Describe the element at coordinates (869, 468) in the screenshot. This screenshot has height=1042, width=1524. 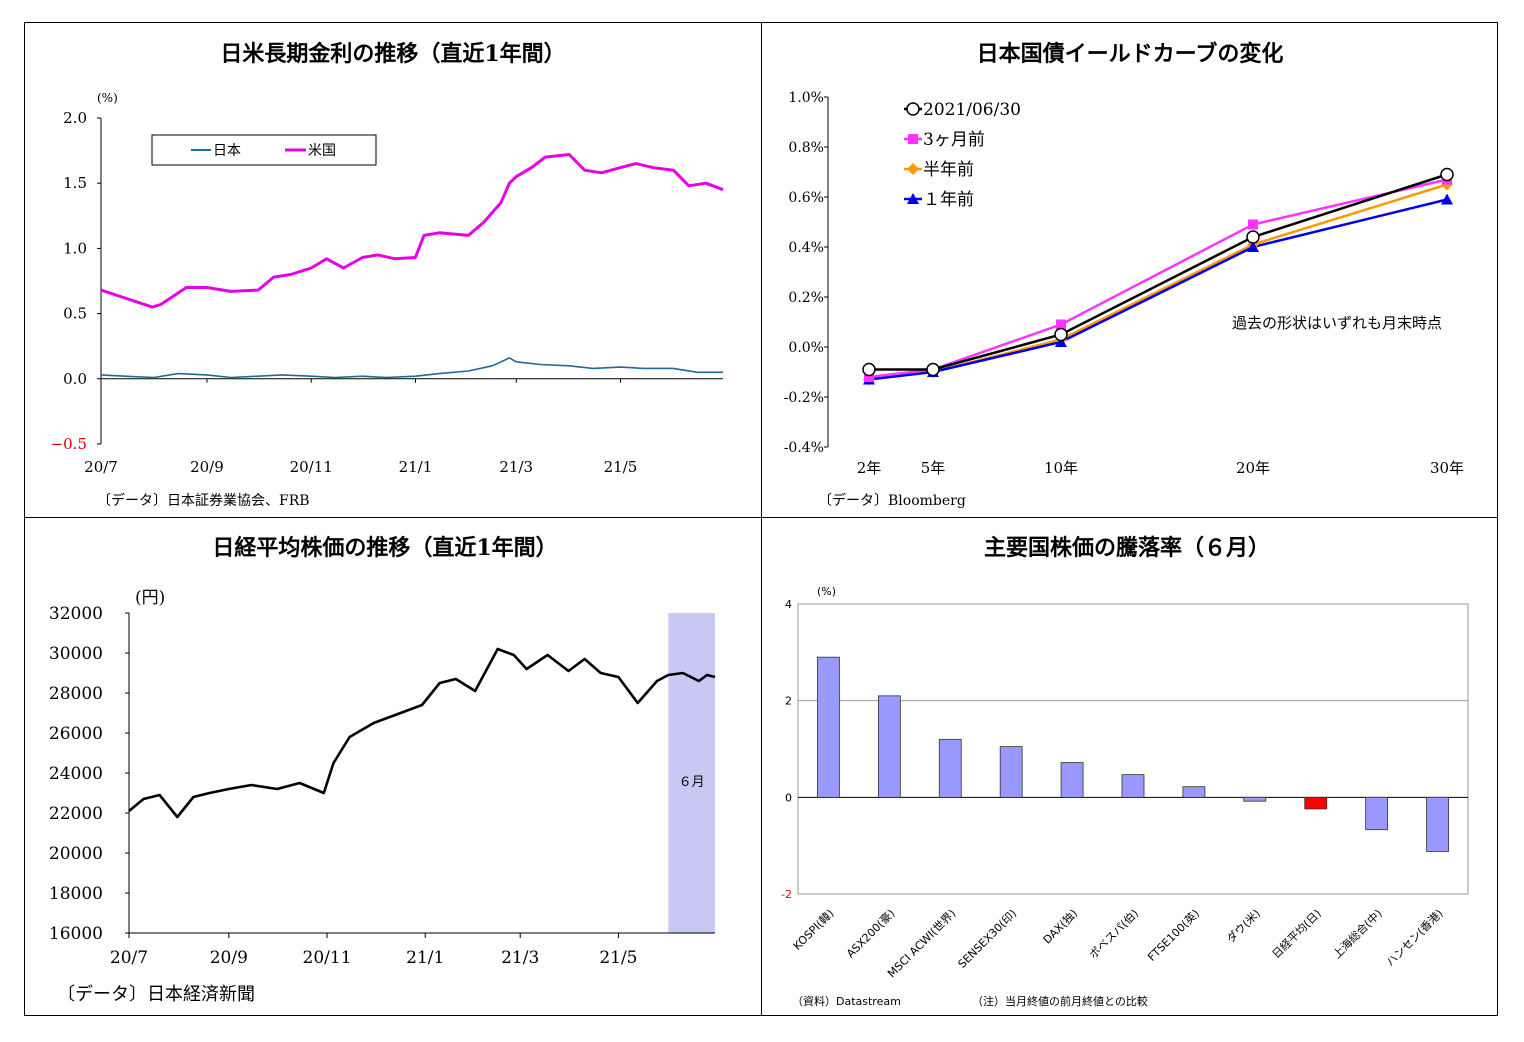
I see `x-tick-label: 2年` at that location.